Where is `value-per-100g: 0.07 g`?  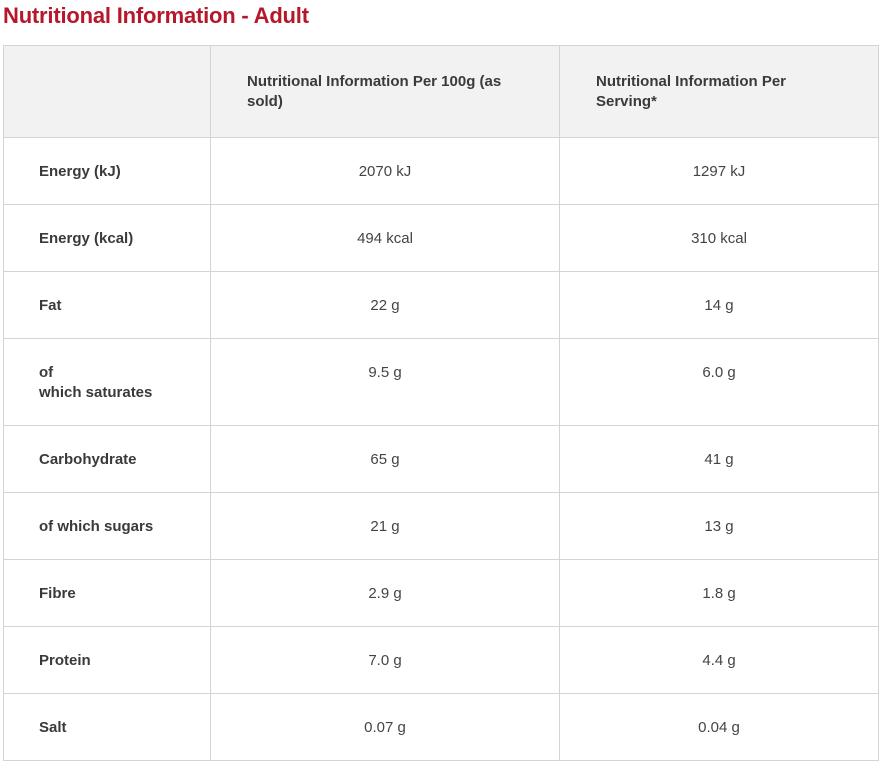
value-per-100g: 0.07 g is located at coordinates (385, 727).